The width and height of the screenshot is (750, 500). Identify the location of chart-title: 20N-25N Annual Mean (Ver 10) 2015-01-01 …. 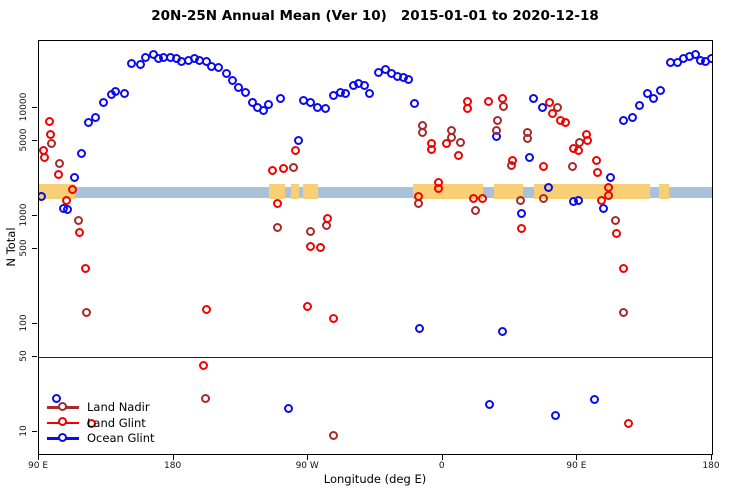
(375, 16).